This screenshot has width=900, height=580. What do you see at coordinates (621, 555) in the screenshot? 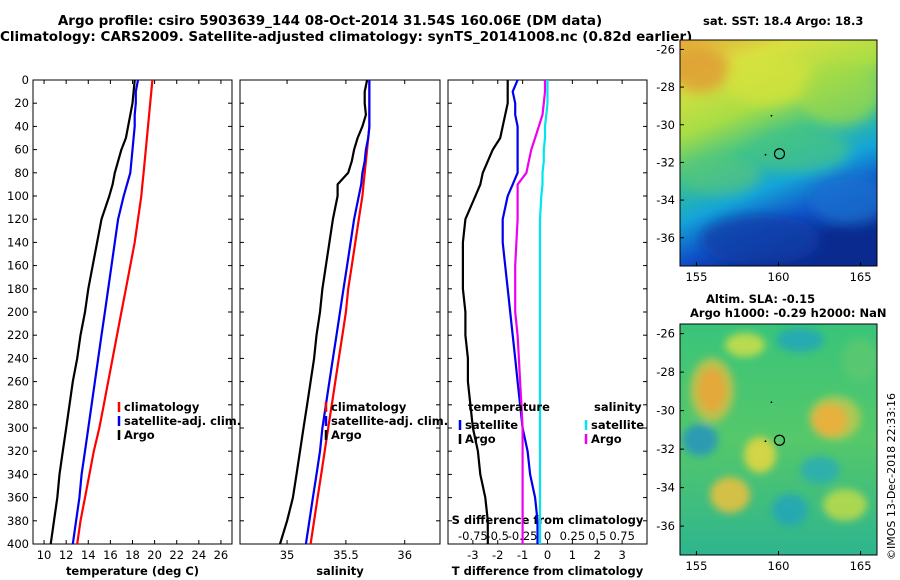
I see `x-tick-label: 3` at bounding box center [621, 555].